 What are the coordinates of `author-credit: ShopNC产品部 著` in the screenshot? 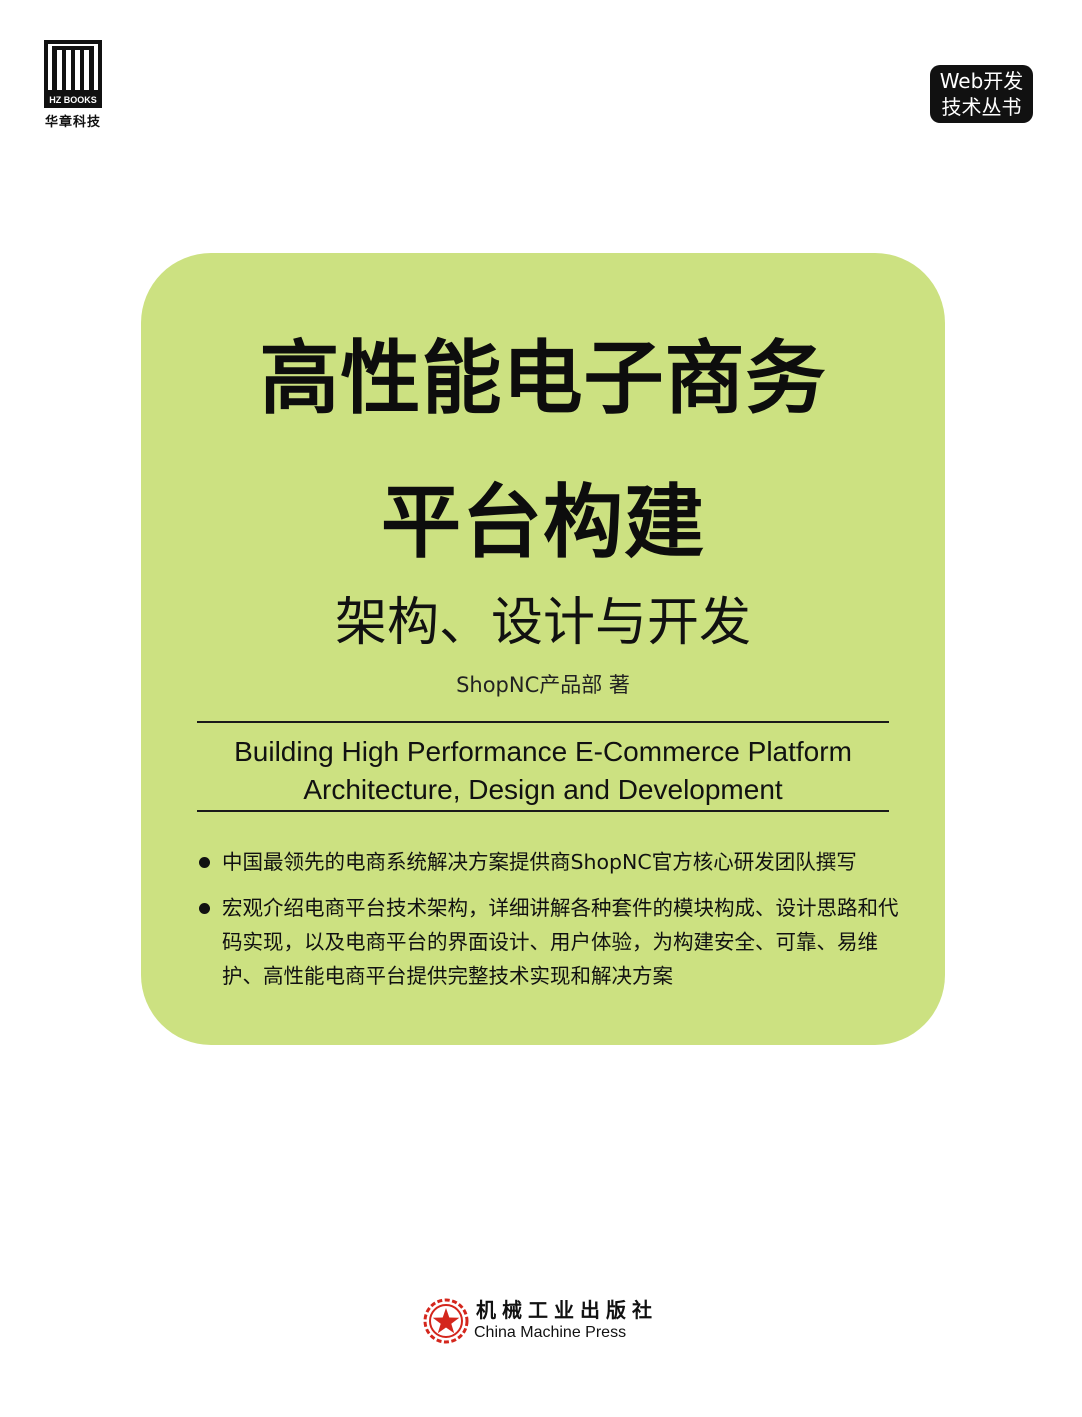 It's located at (543, 685).